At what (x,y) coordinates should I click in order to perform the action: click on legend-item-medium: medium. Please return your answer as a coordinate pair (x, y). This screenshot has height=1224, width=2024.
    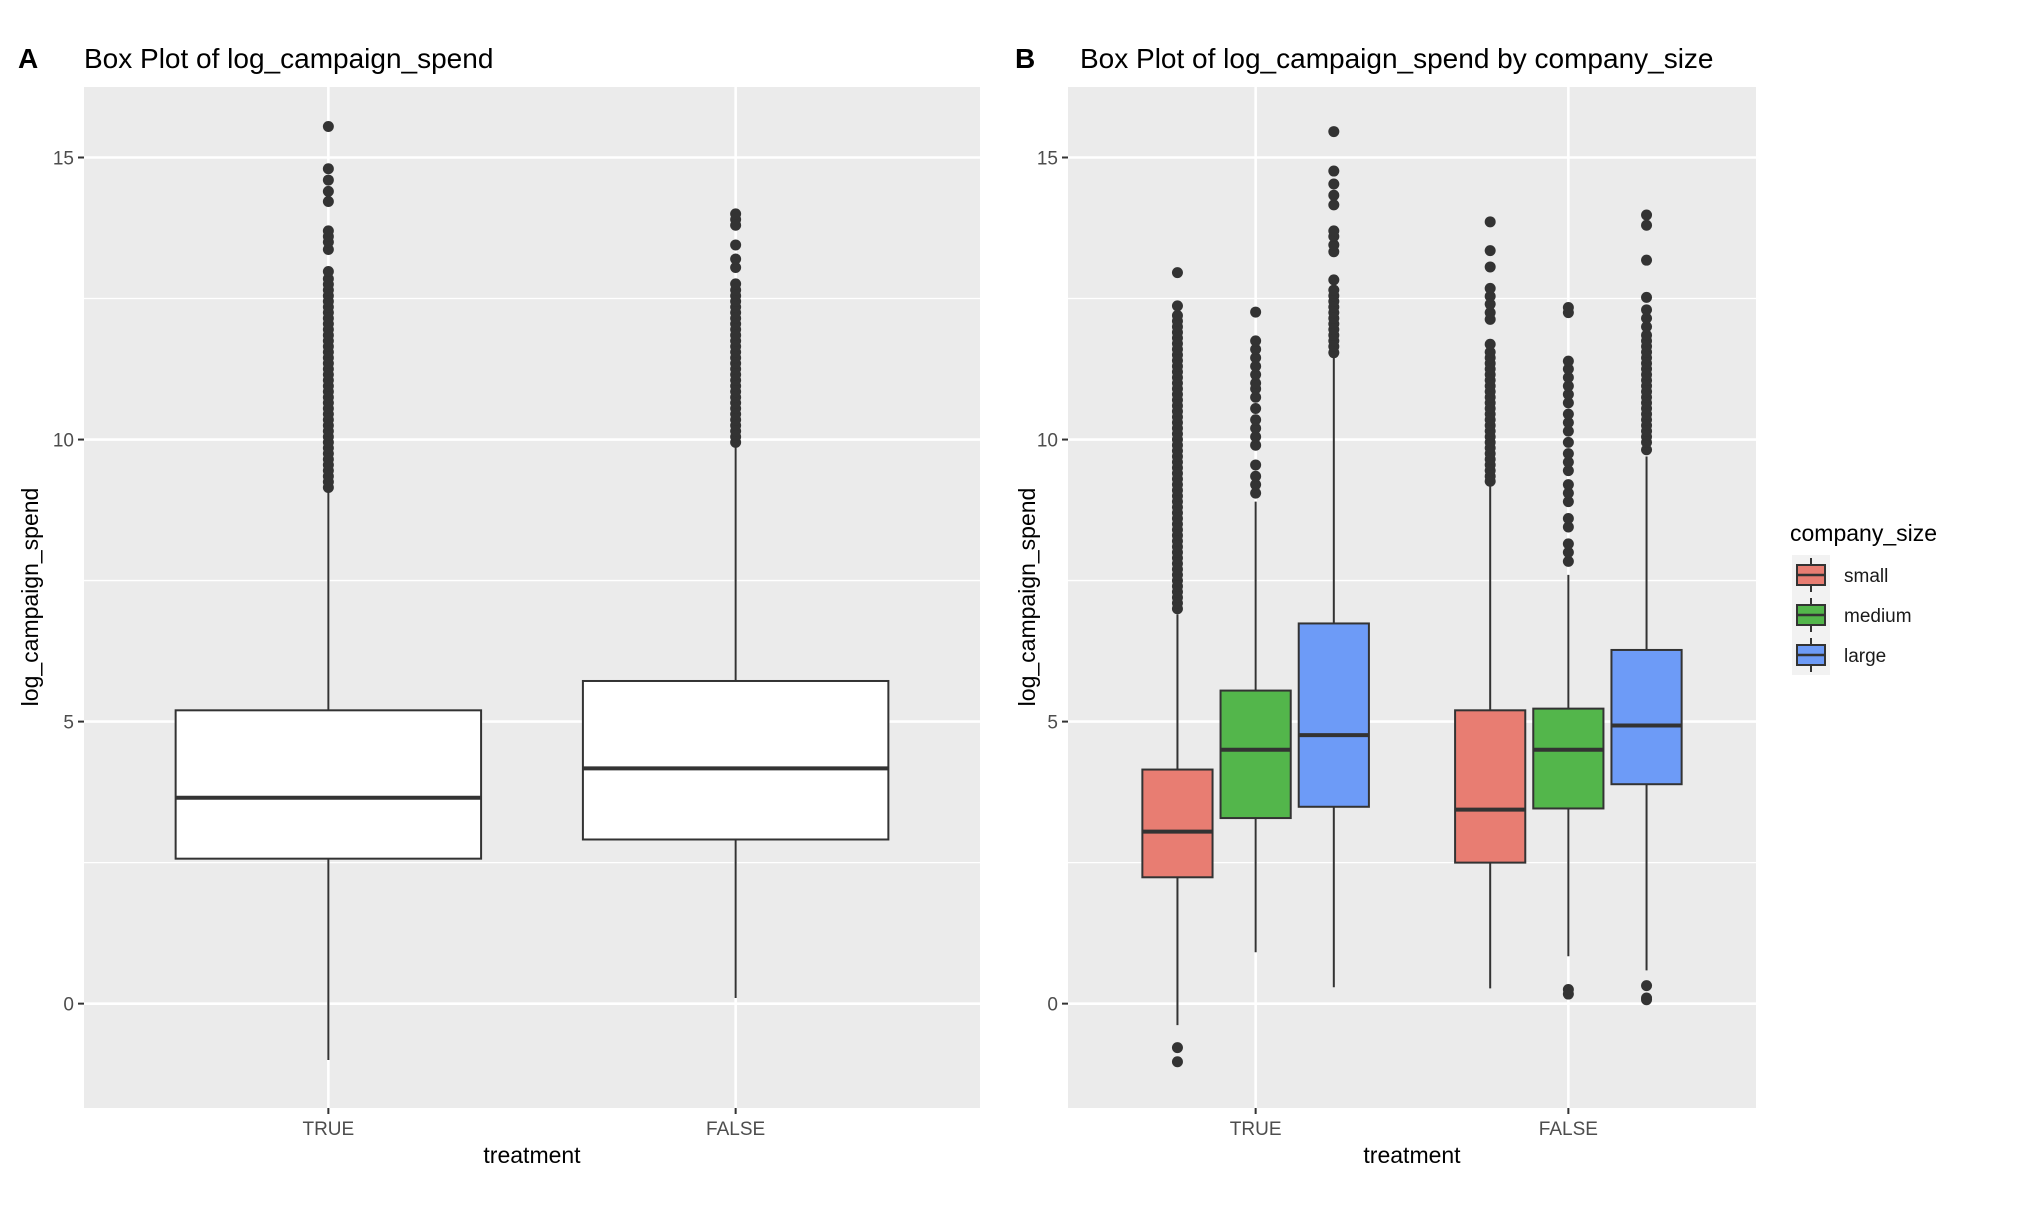
    Looking at the image, I should click on (1852, 615).